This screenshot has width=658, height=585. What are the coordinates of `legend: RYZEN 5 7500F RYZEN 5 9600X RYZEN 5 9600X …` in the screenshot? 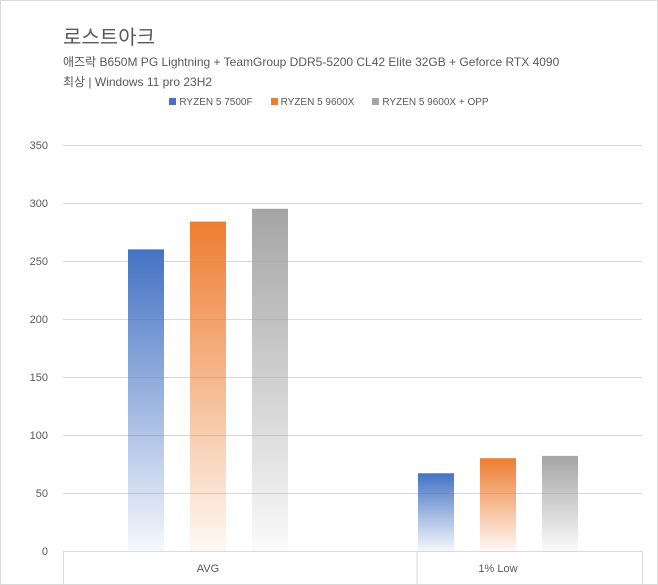 It's located at (329, 102).